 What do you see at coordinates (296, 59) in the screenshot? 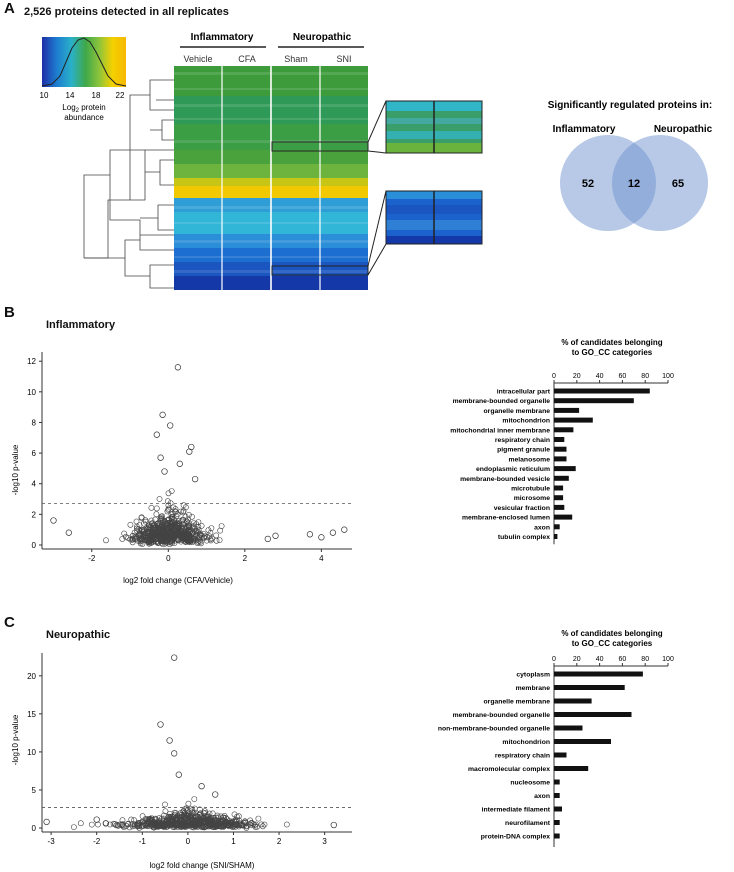
I see `condition-label-sham: Sham` at bounding box center [296, 59].